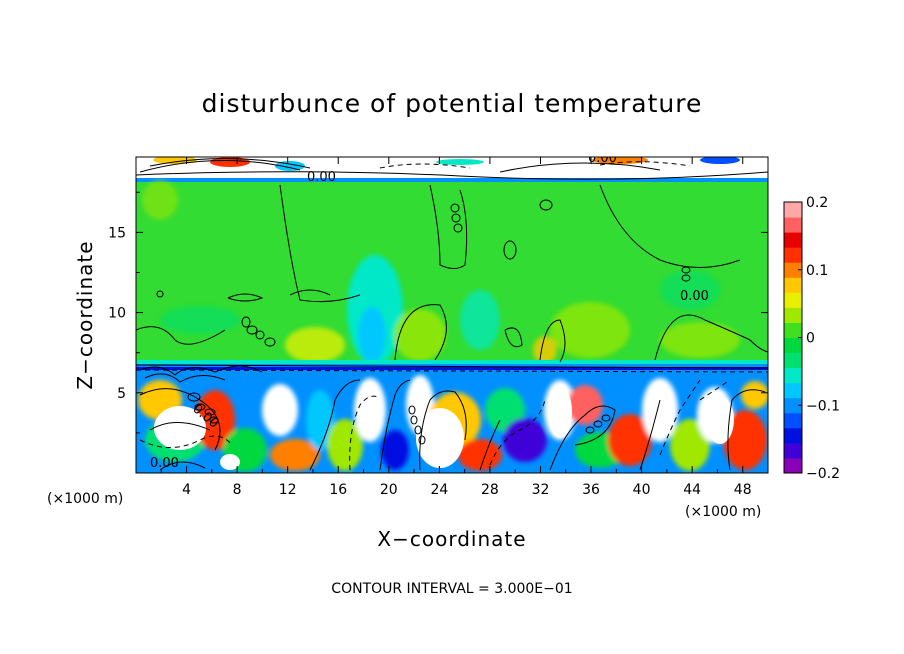 The width and height of the screenshot is (904, 654). Describe the element at coordinates (452, 421) in the screenshot. I see `convective-layer` at that location.